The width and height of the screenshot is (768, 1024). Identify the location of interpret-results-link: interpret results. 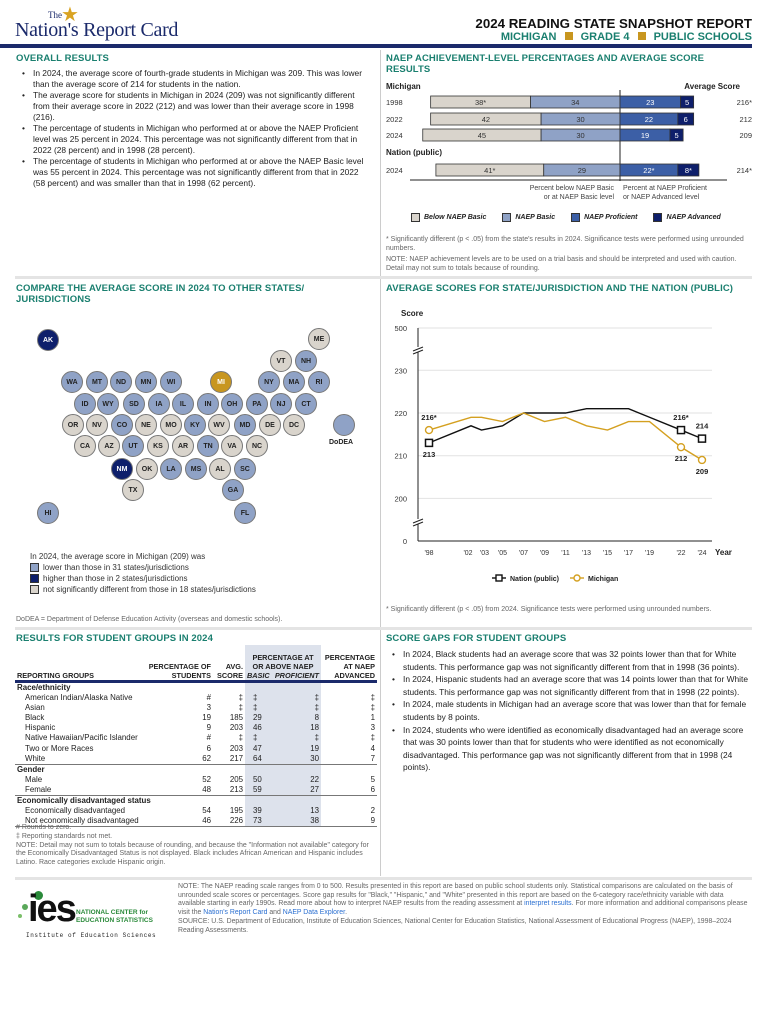
(548, 904).